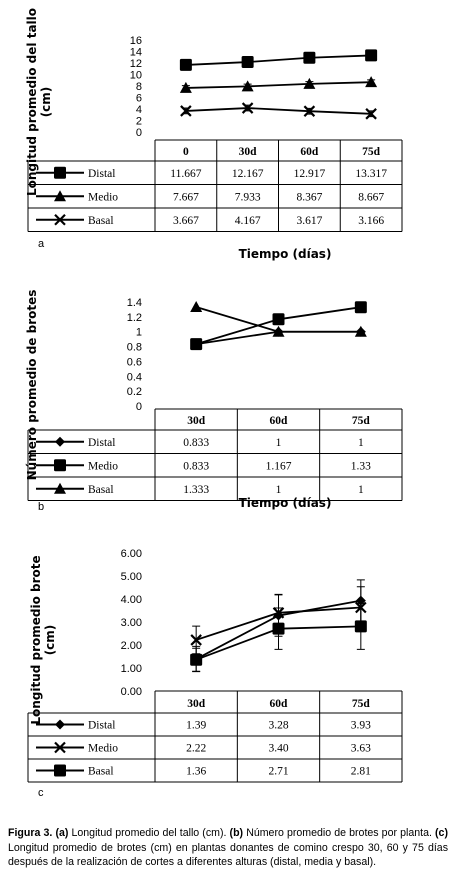  Describe the element at coordinates (285, 503) in the screenshot. I see `x-axis-title-b: Tiempo (días)` at that location.